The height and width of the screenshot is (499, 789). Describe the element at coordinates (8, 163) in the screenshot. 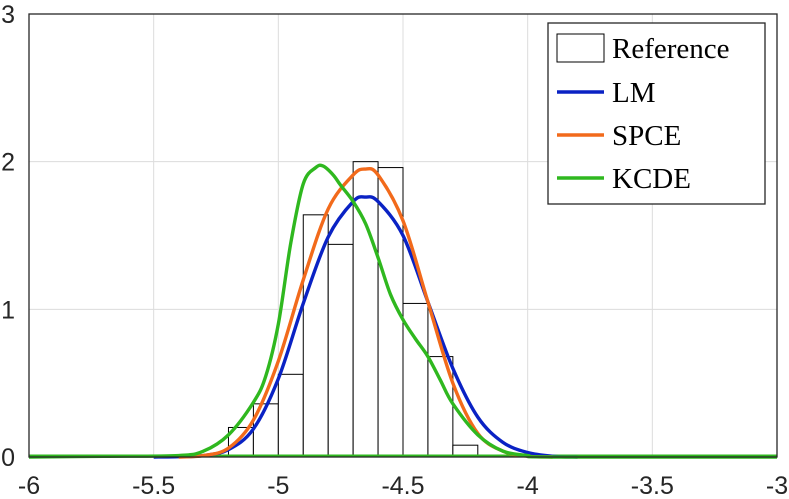

I see `y-tick-label: 2` at that location.